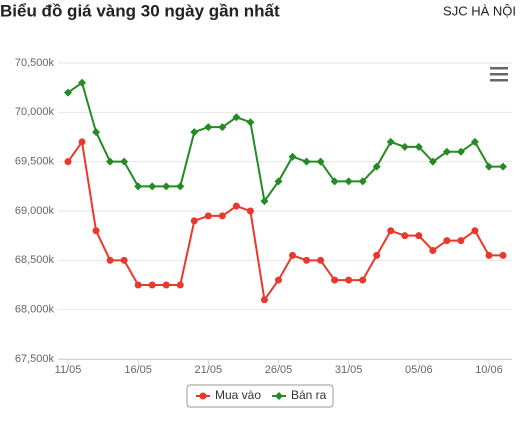 This screenshot has width=520, height=423. What do you see at coordinates (138, 370) in the screenshot?
I see `x-tick-label: 16/05` at bounding box center [138, 370].